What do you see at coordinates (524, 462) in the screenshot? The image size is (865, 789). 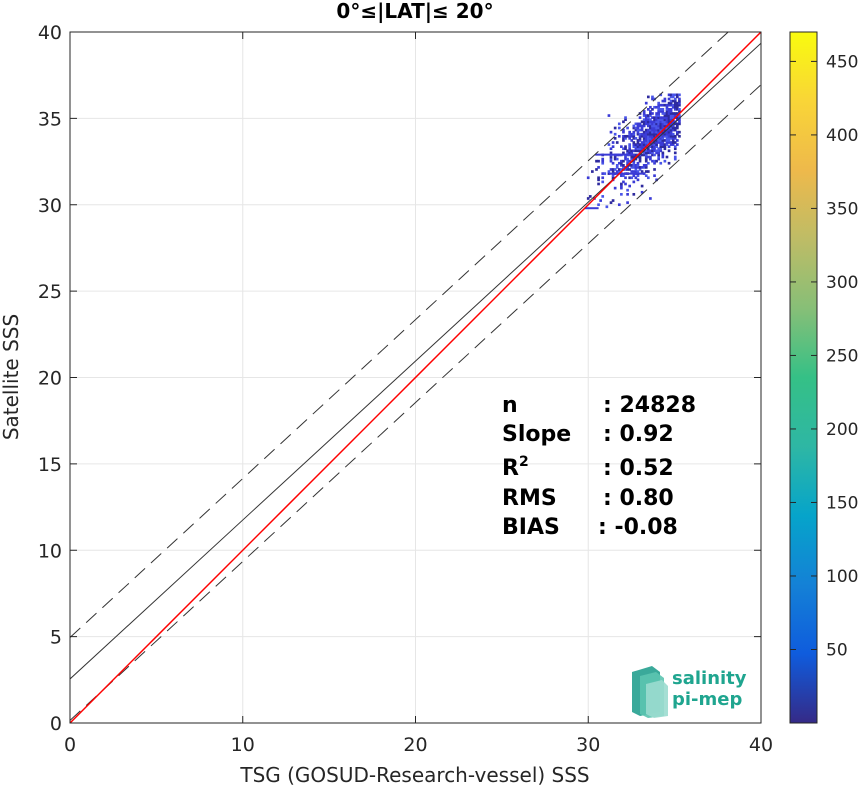 I see `stat-label-superscript: 2` at bounding box center [524, 462].